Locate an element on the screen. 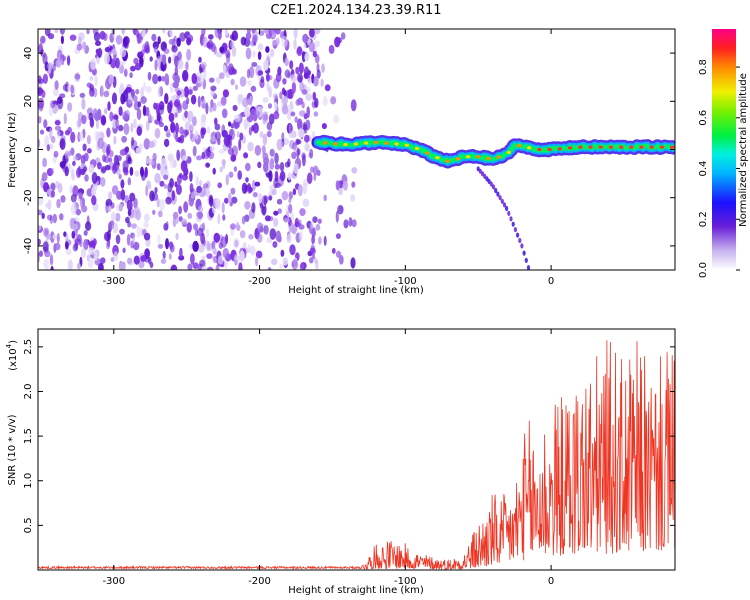 The height and width of the screenshot is (600, 750). snr-multiplier-close: ) is located at coordinates (13, 342).